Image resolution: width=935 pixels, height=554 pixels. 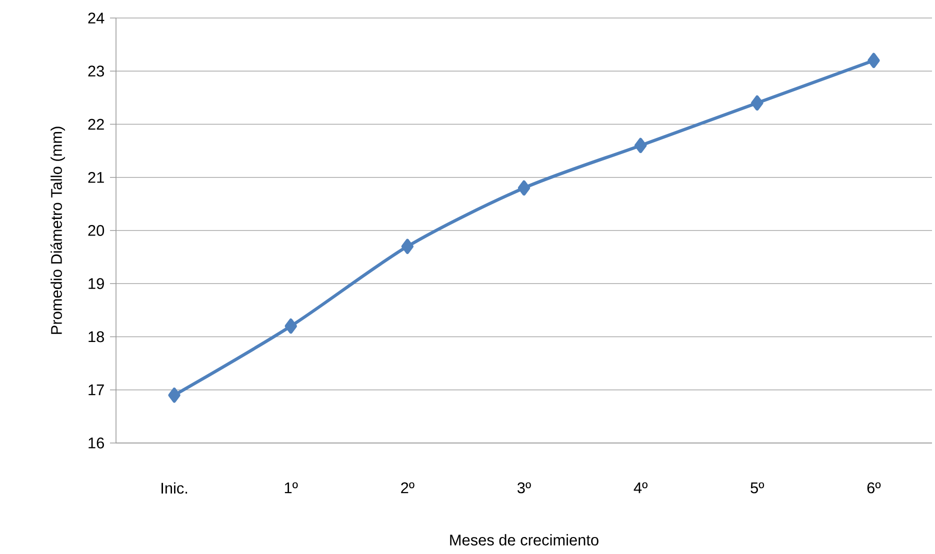 What do you see at coordinates (96, 230) in the screenshot?
I see `y-tick-label: 20` at bounding box center [96, 230].